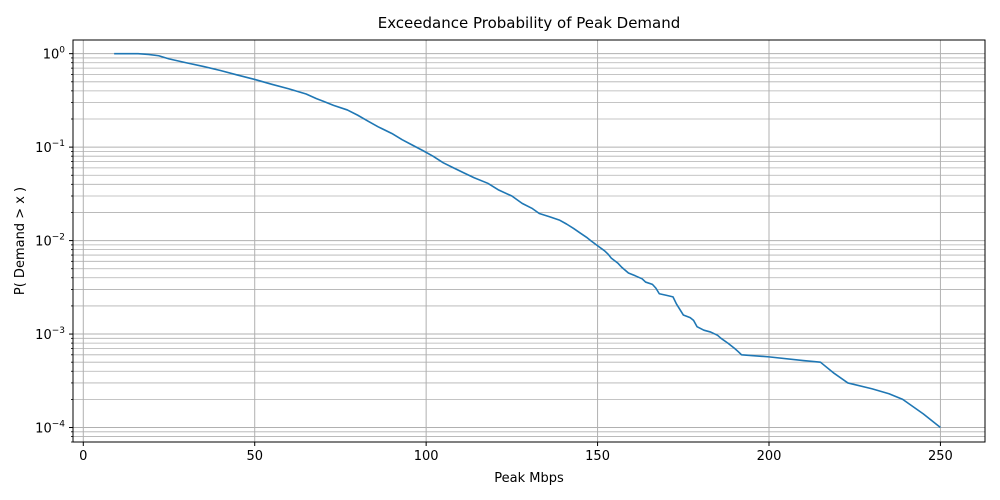  Describe the element at coordinates (54, 54) in the screenshot. I see `y-tick-label: 10⁰` at that location.